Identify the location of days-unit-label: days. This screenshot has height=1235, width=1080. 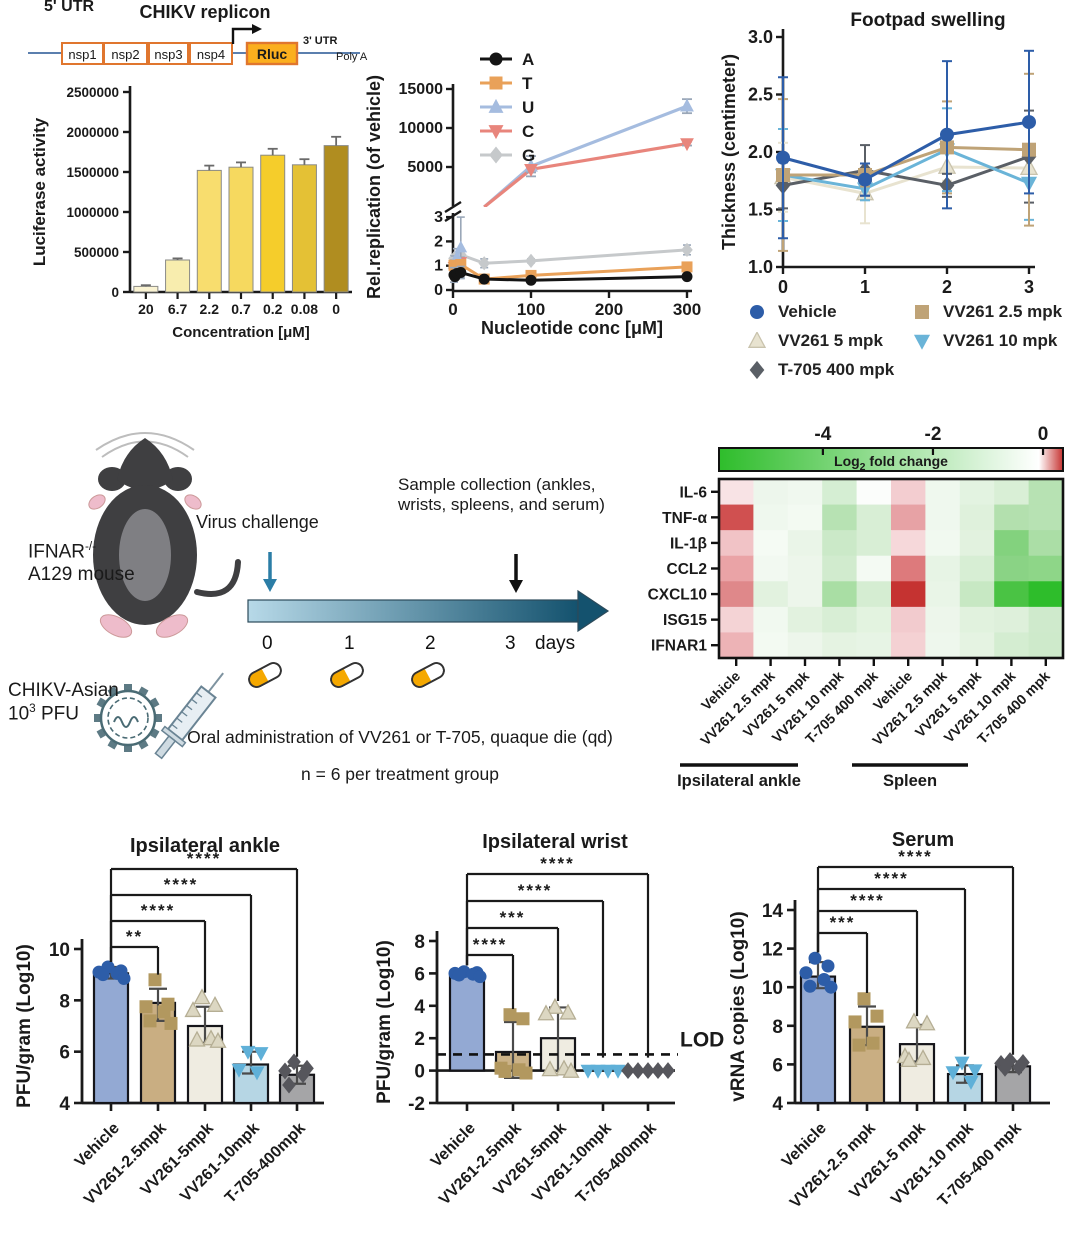
(555, 643).